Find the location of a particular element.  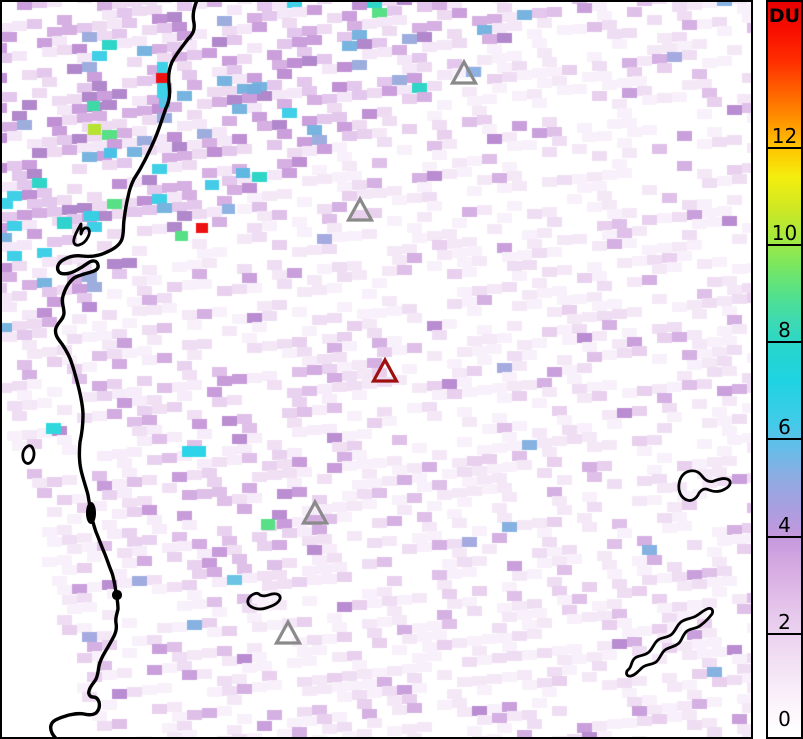

colorbar: 0 2 4 6 8 10 12 DU is located at coordinates (784, 369).